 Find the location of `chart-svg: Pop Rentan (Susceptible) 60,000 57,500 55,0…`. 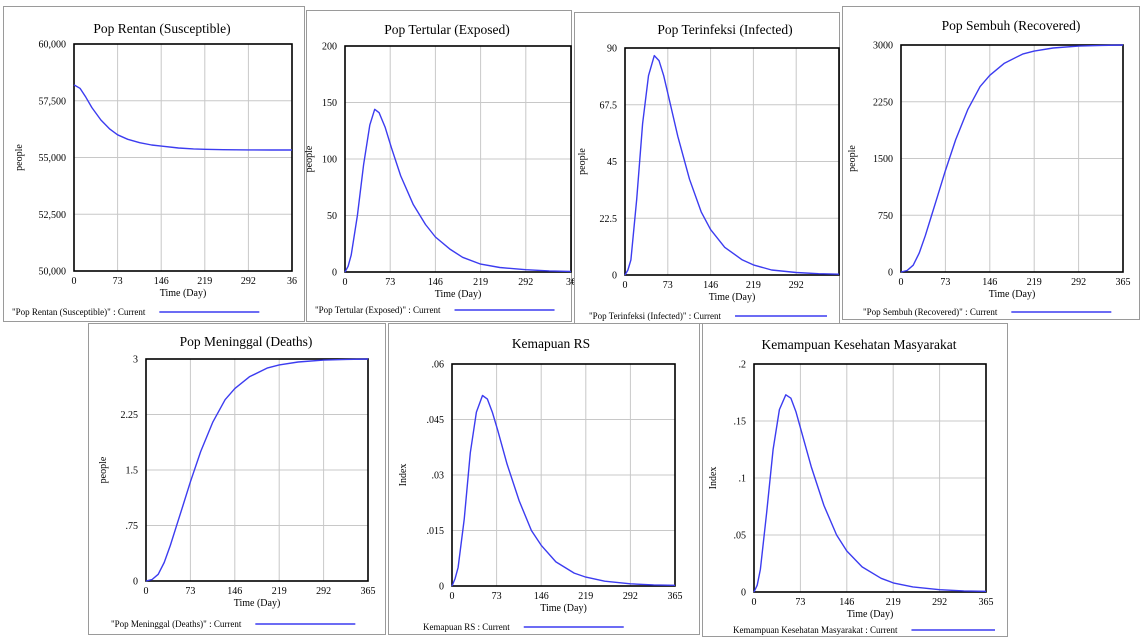

chart-svg: Pop Rentan (Susceptible) 60,000 57,500 55,0… is located at coordinates (154, 169).